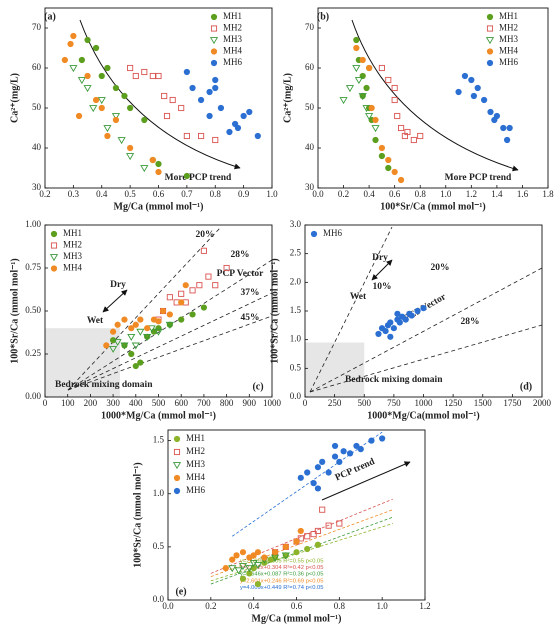 This screenshot has width=554, height=641. What do you see at coordinates (272, 403) in the screenshot?
I see `x-tick-label: 1000` at bounding box center [272, 403].